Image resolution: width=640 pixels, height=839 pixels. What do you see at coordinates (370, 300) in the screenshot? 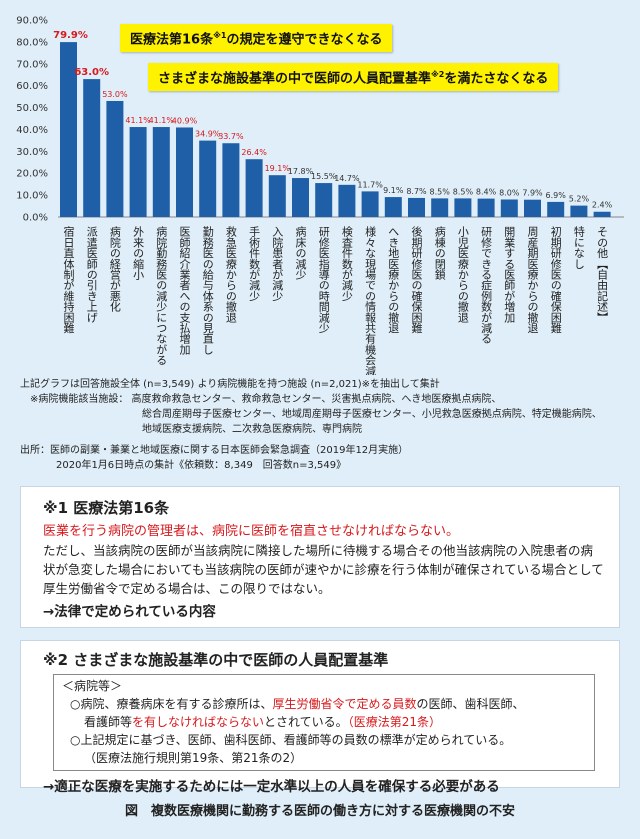
I see `x-tick-label: 様々な現場での情報共有機会減少` at bounding box center [370, 300].